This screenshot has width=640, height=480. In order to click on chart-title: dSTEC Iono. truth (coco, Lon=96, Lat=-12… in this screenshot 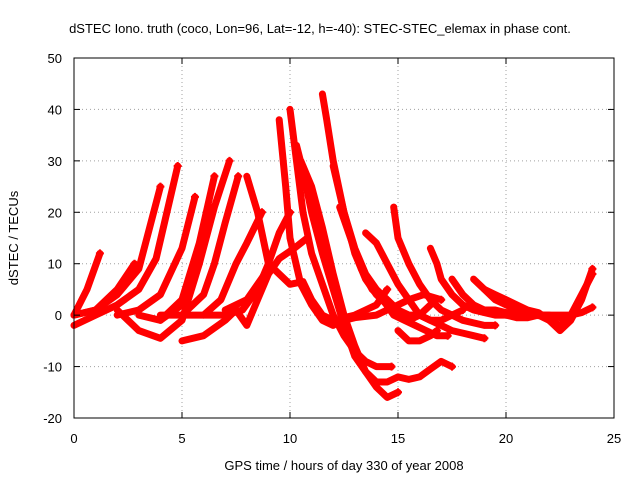, I will do `click(320, 28)`.